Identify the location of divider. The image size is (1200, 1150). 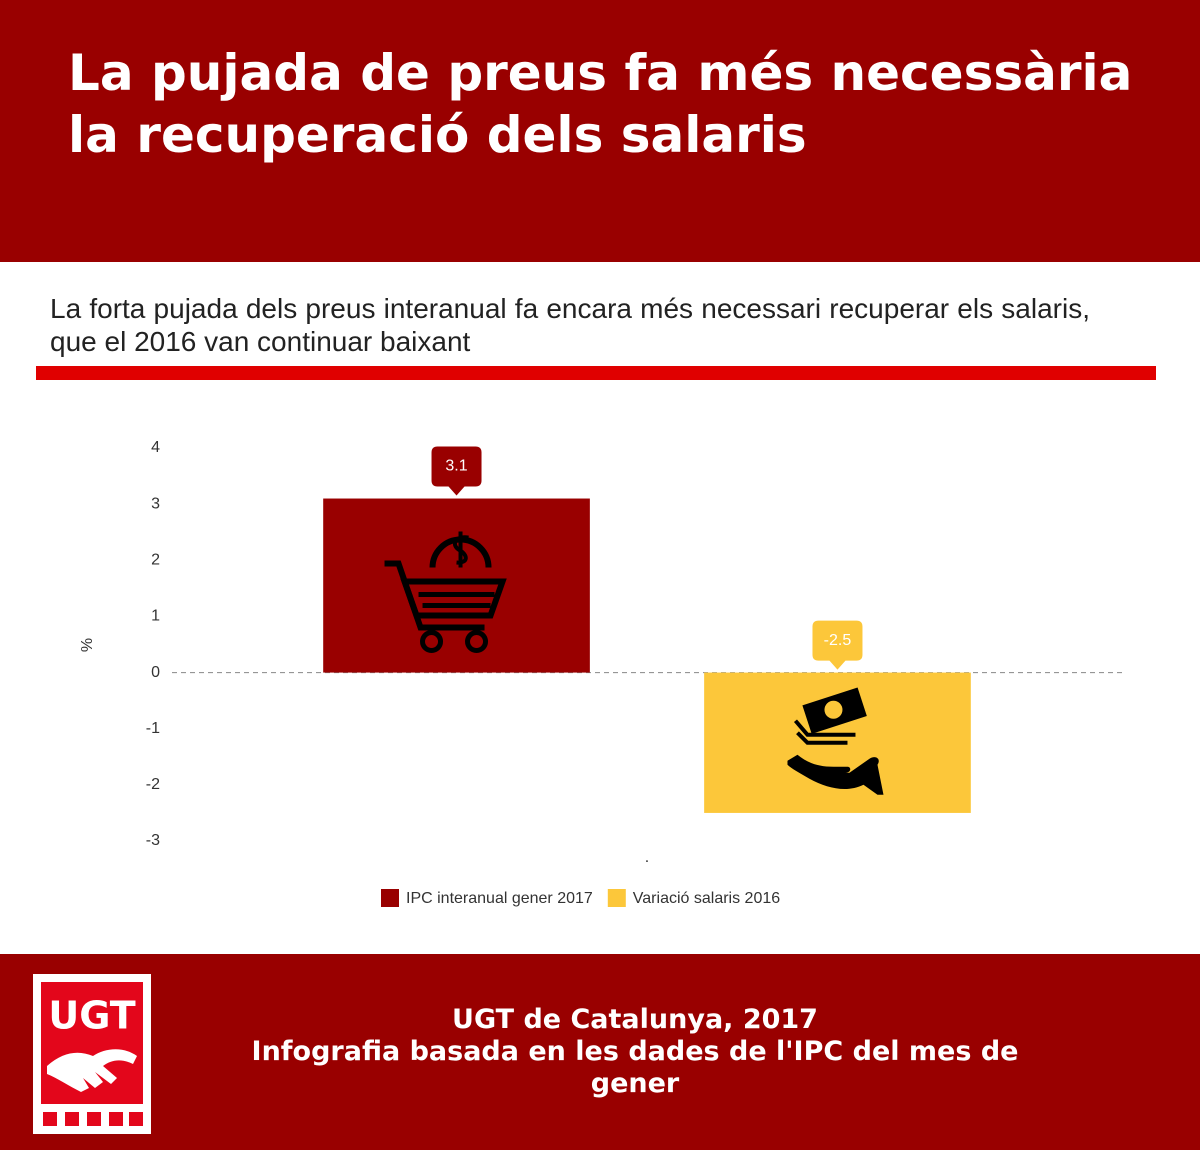
(596, 373).